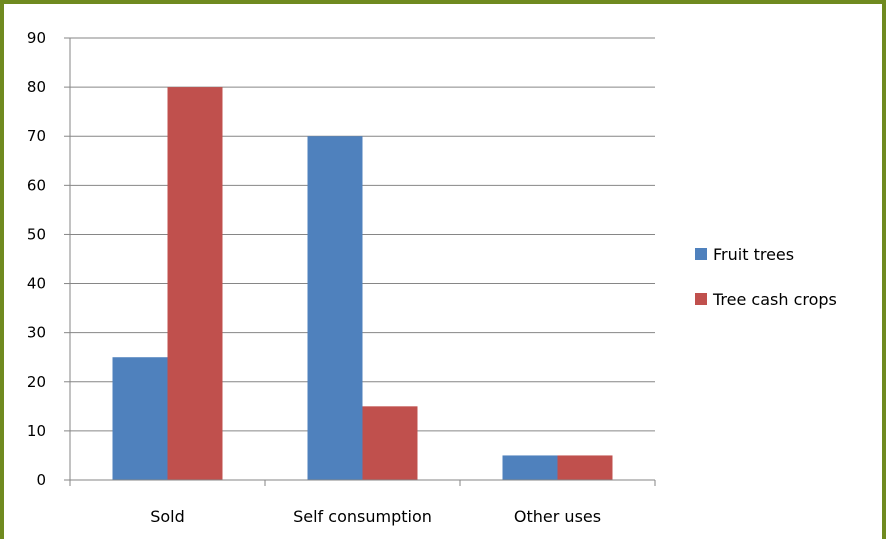  I want to click on x-category-label: Other uses, so click(557, 516).